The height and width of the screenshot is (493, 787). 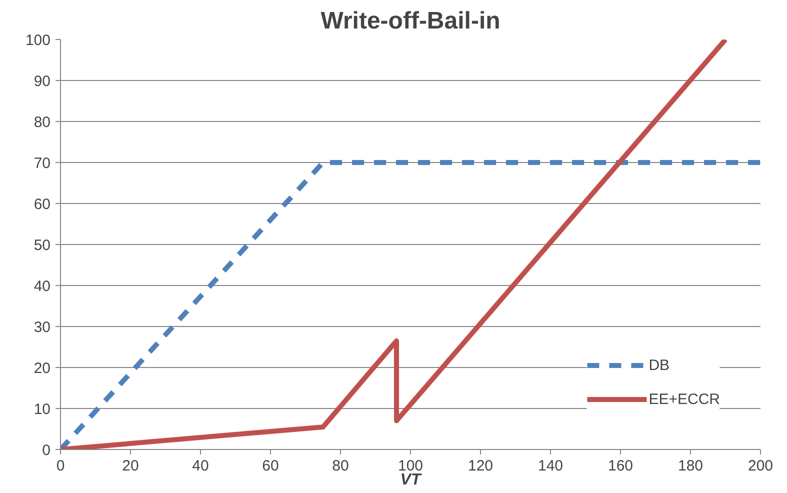 I want to click on x-tick-label: 160, so click(x=621, y=466).